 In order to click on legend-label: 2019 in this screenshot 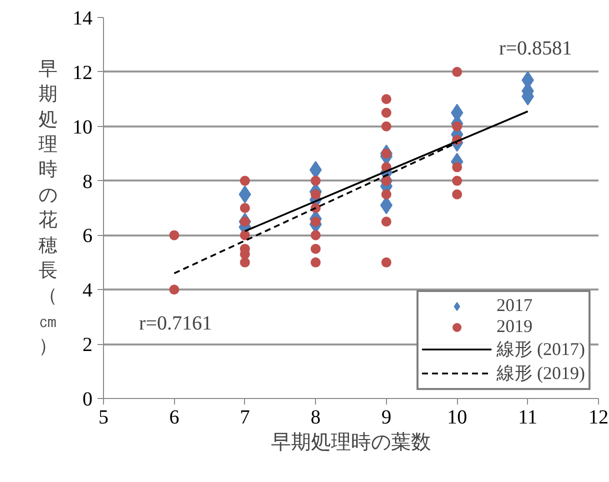, I will do `click(514, 326)`.